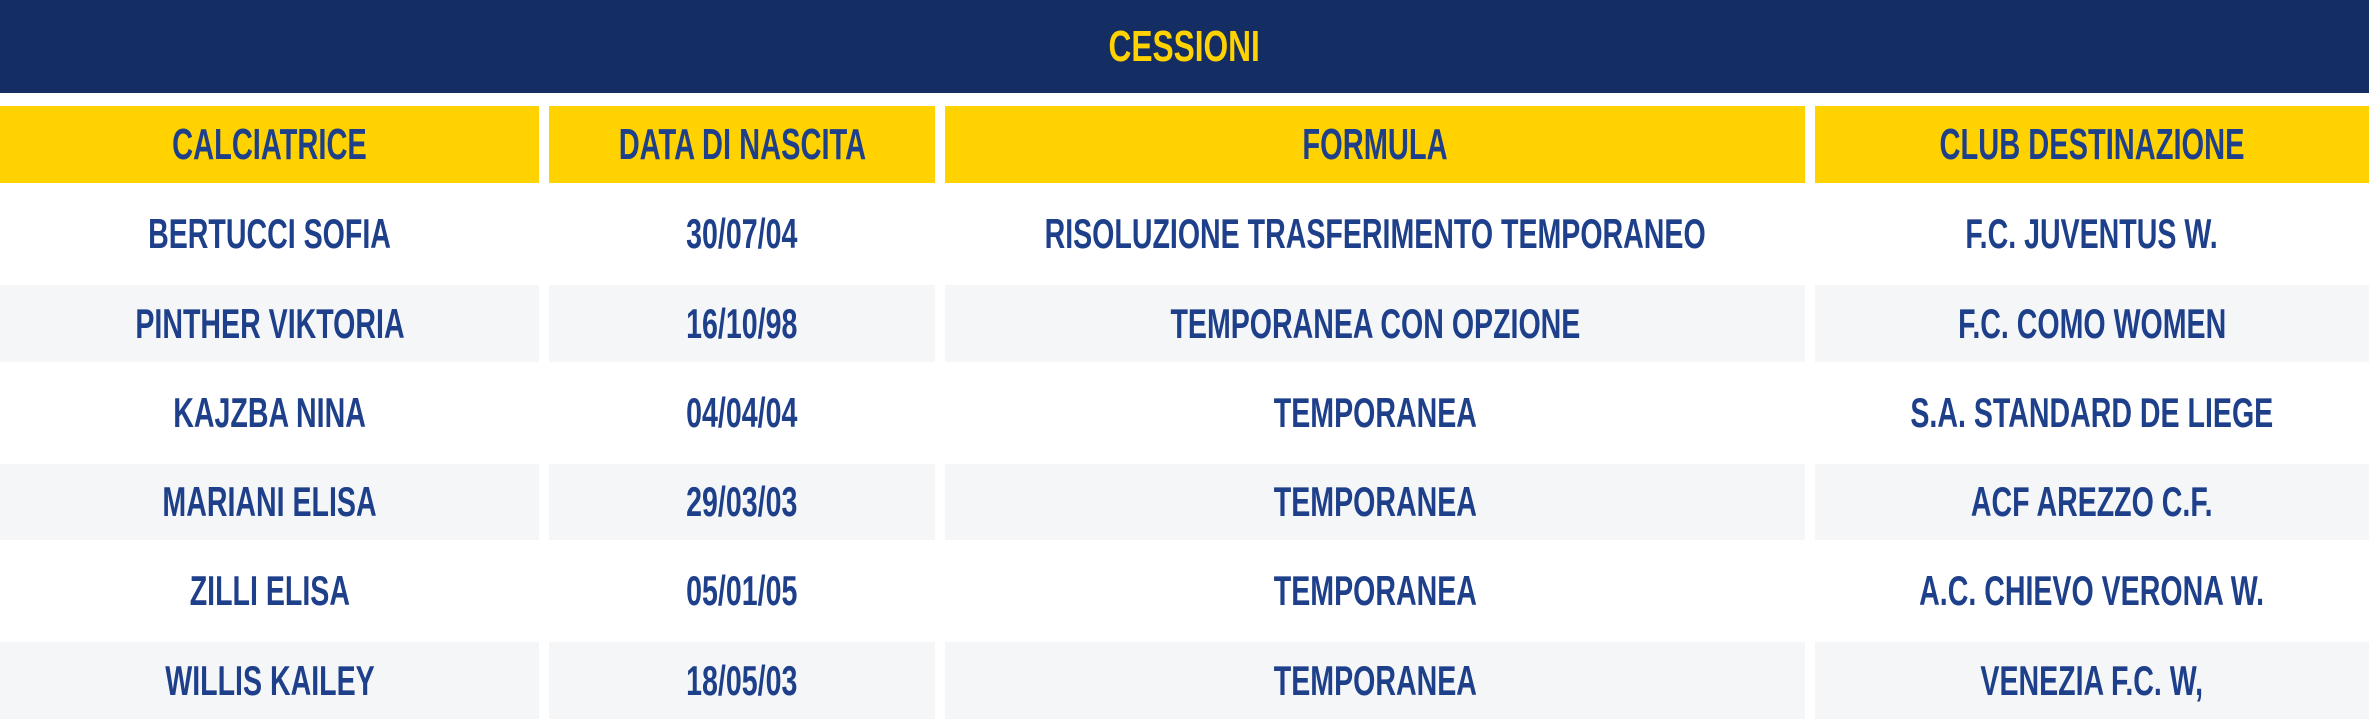 The image size is (2369, 719). I want to click on birth-date-text: 05/01/05, so click(742, 590).